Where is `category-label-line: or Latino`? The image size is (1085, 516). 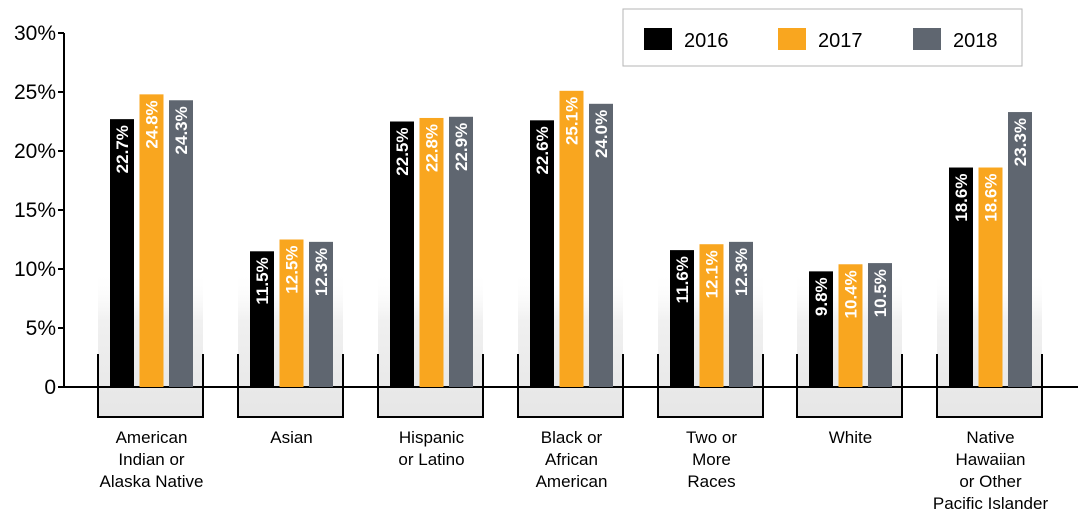 category-label-line: or Latino is located at coordinates (431, 459).